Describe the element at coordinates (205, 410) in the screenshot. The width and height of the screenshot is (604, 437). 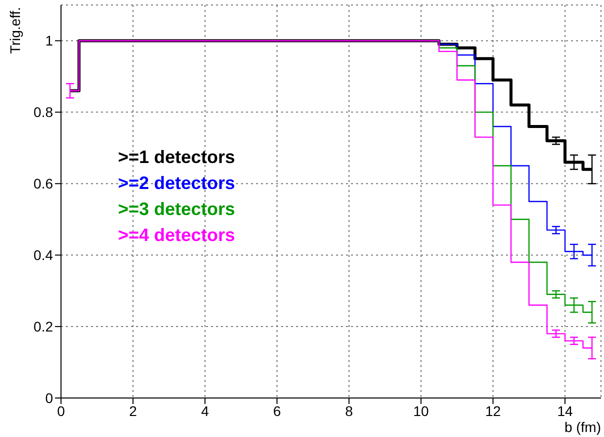
I see `x-tick-label: 4` at that location.